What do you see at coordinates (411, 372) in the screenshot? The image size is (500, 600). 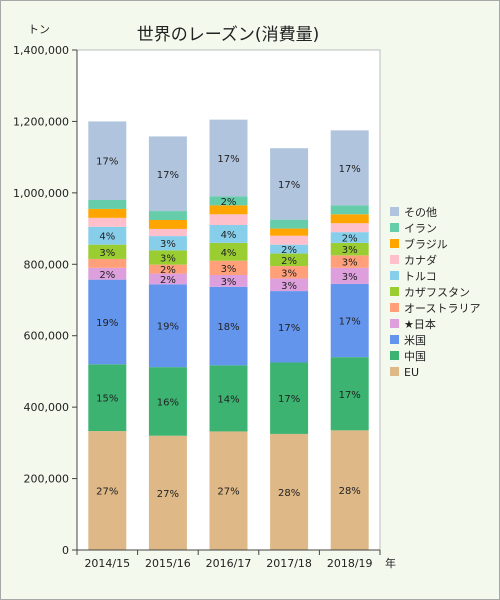 I see `legend-label: EU` at bounding box center [411, 372].